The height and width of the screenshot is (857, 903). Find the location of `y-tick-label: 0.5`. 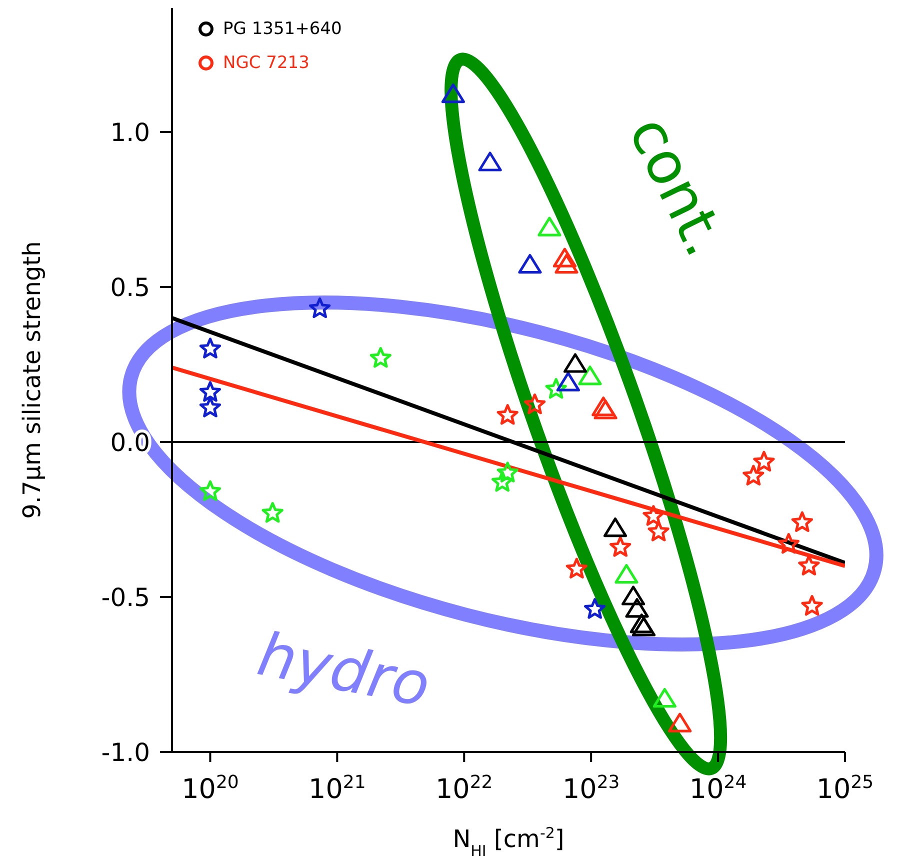

y-tick-label: 0.5 is located at coordinates (130, 287).